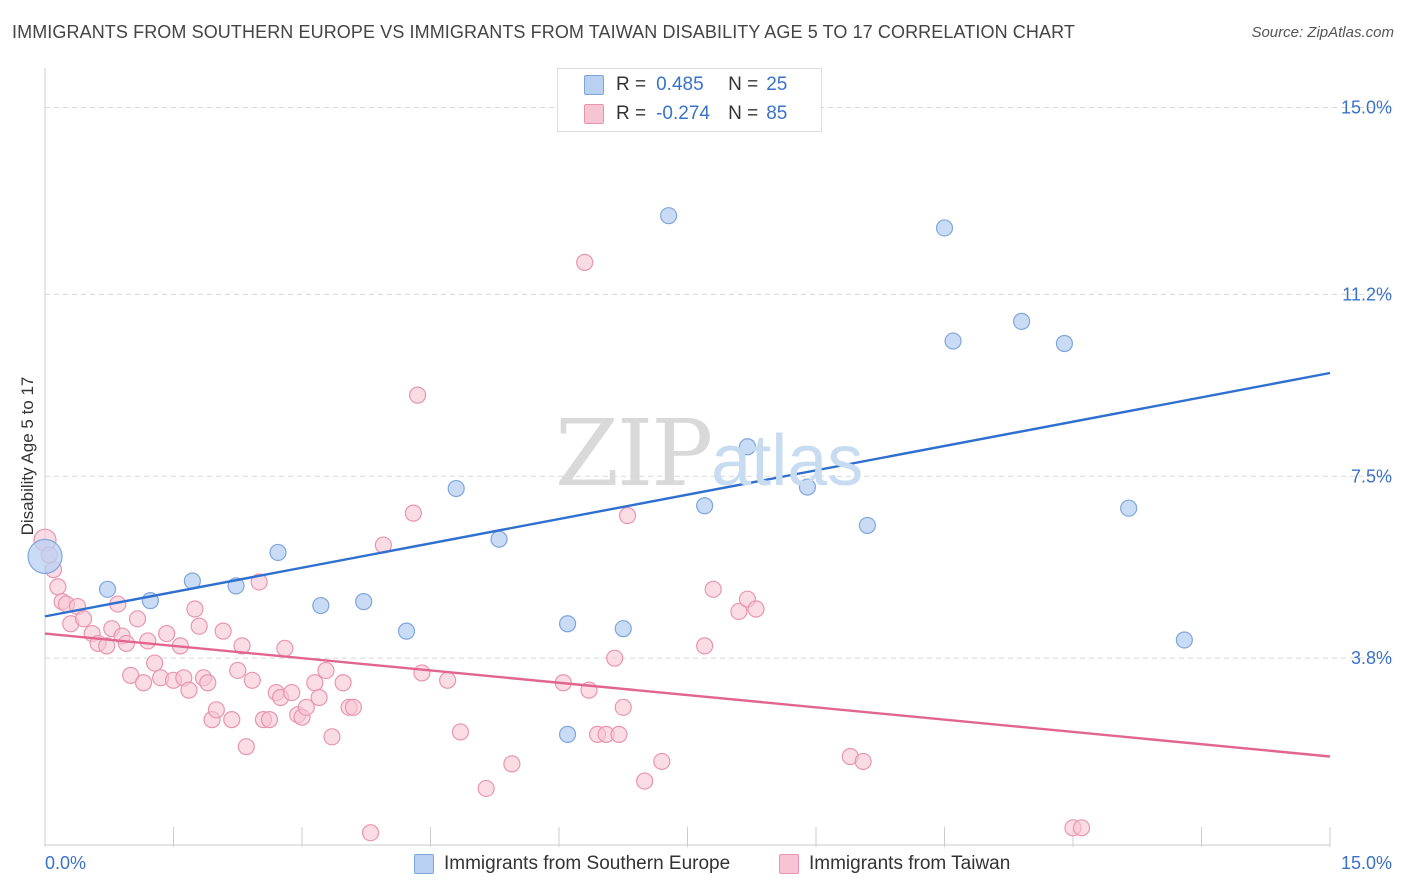  Describe the element at coordinates (1371, 658) in the screenshot. I see `y-tick-label: 3.8%` at that location.